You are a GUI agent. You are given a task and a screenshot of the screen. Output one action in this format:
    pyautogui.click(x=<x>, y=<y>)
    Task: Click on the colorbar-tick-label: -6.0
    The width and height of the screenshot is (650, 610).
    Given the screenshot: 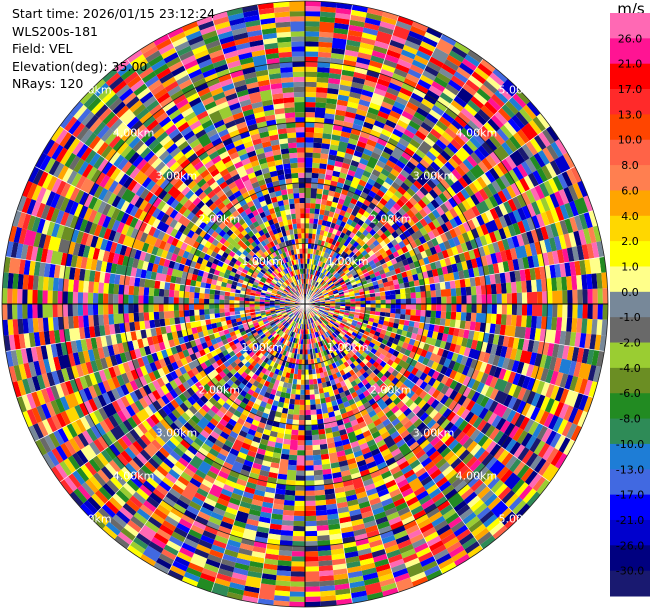 What is the action you would take?
    pyautogui.click(x=629, y=393)
    